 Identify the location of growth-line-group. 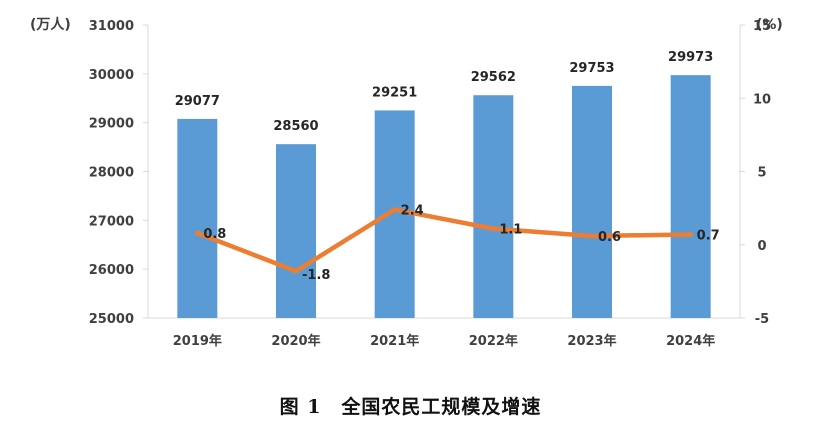
(444, 240).